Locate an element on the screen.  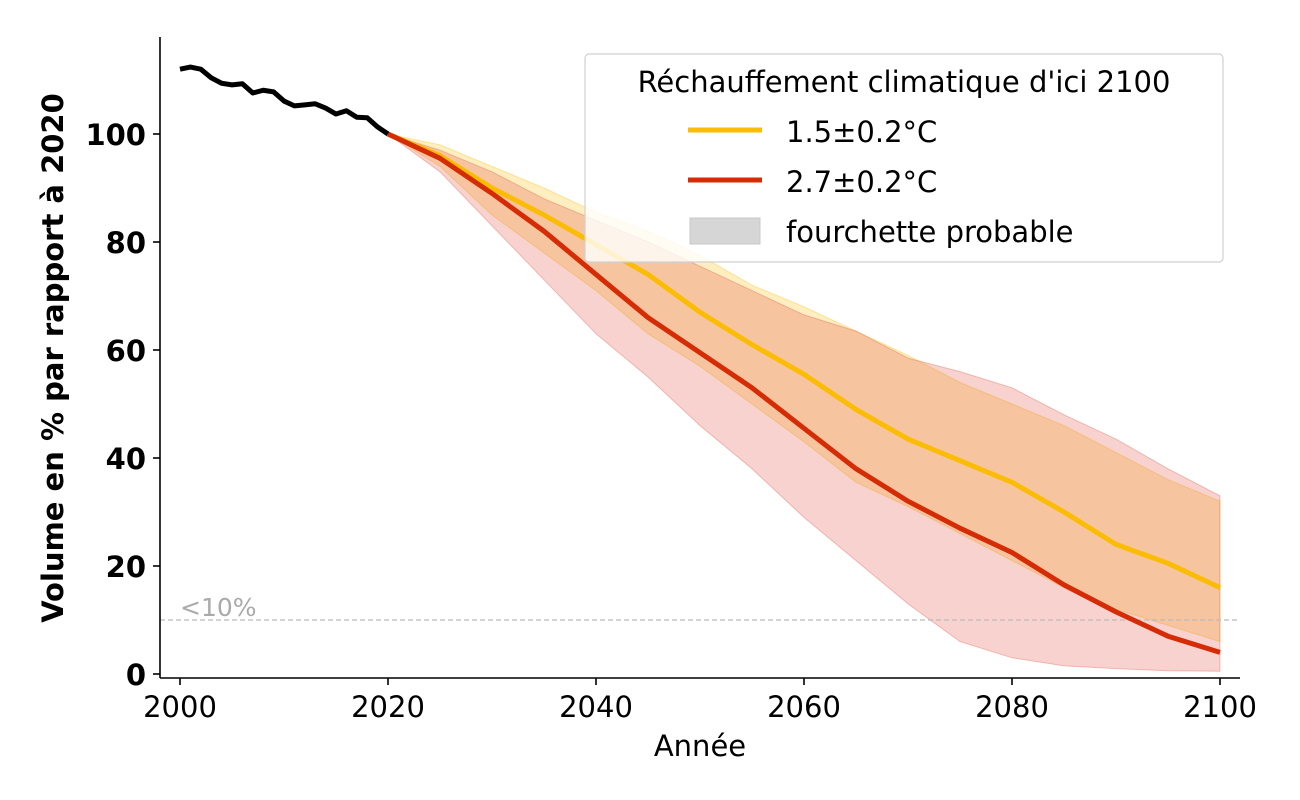
y-tick-label: 80 is located at coordinates (126, 243).